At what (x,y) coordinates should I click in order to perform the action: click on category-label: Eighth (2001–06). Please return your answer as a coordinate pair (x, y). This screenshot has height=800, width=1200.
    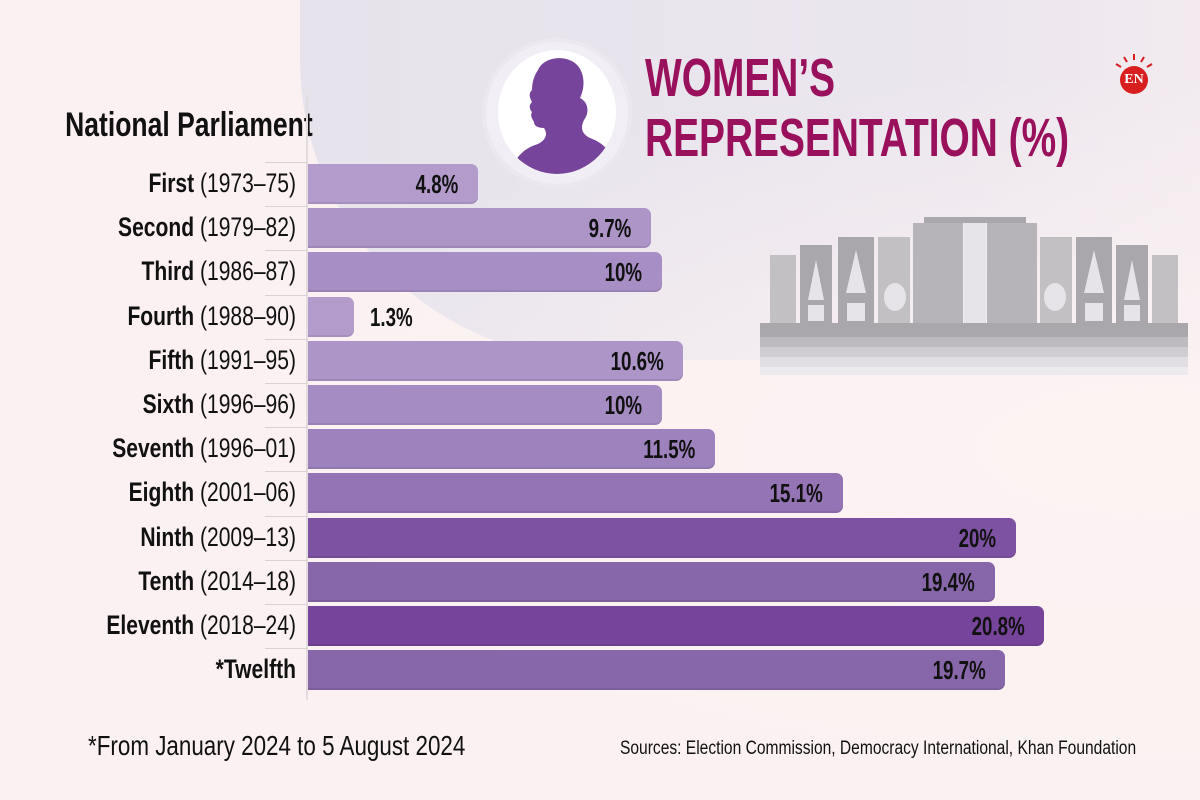
    Looking at the image, I should click on (180, 492).